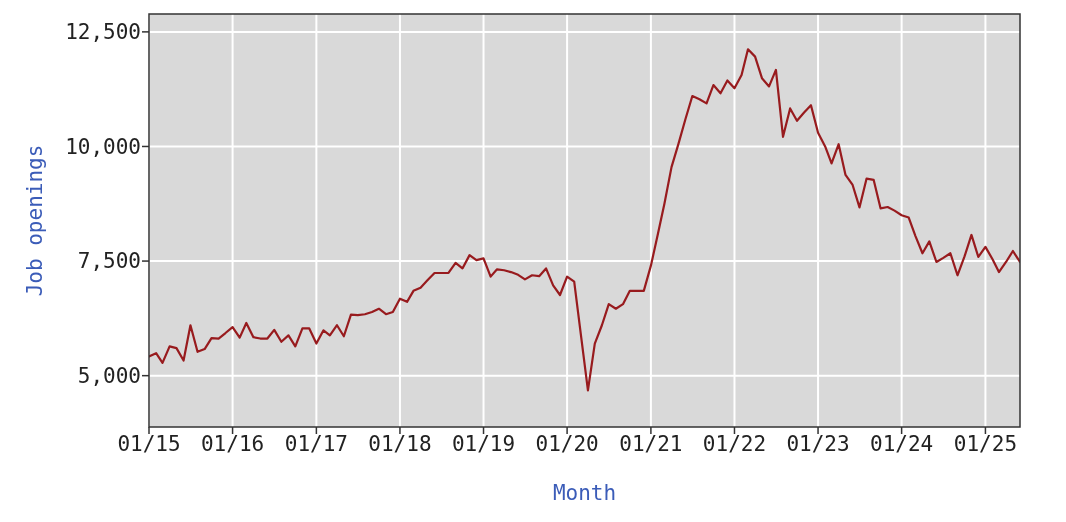 Image resolution: width=1066 pixels, height=522 pixels. I want to click on y-tick-label: 10,000, so click(103, 146).